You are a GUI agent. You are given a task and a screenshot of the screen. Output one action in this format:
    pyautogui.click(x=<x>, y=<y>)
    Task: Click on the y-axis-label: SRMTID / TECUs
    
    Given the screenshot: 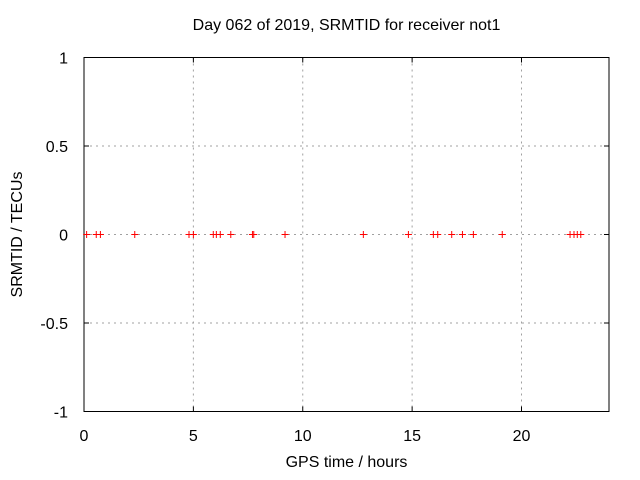 What is the action you would take?
    pyautogui.click(x=17, y=235)
    